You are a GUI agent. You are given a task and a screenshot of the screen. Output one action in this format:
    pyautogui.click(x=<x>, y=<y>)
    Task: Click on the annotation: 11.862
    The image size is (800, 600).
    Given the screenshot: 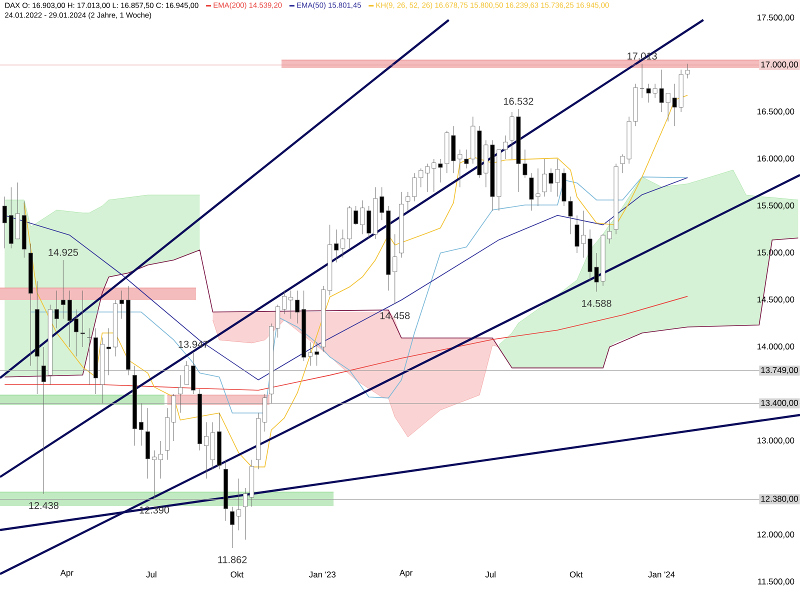 What is the action you would take?
    pyautogui.click(x=232, y=560)
    